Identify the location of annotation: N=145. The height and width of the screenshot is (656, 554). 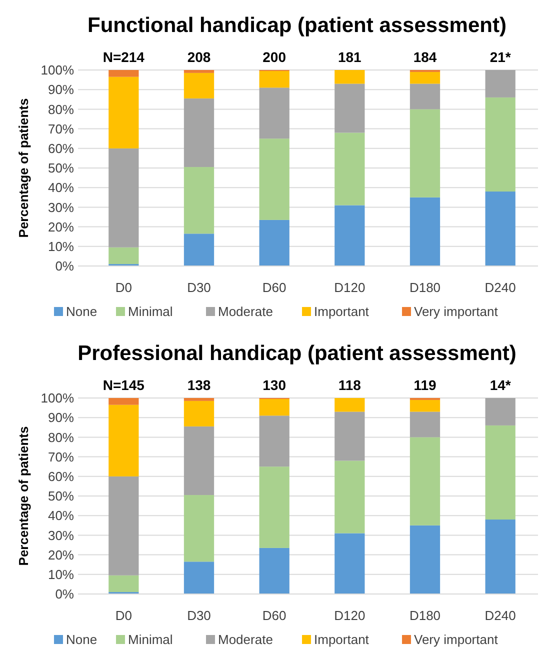
(123, 385).